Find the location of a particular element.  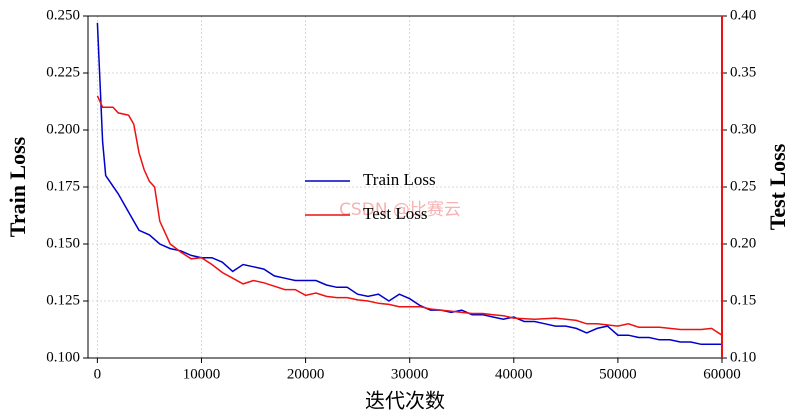

legend-label: Train Loss is located at coordinates (399, 179).